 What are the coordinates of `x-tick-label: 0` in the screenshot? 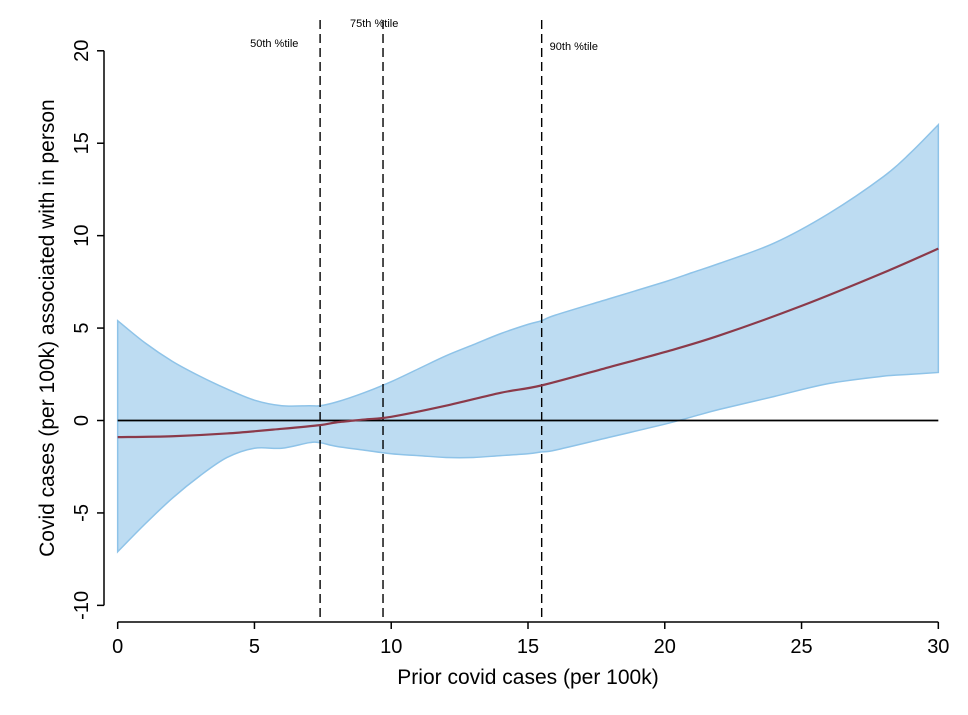 It's located at (117, 647).